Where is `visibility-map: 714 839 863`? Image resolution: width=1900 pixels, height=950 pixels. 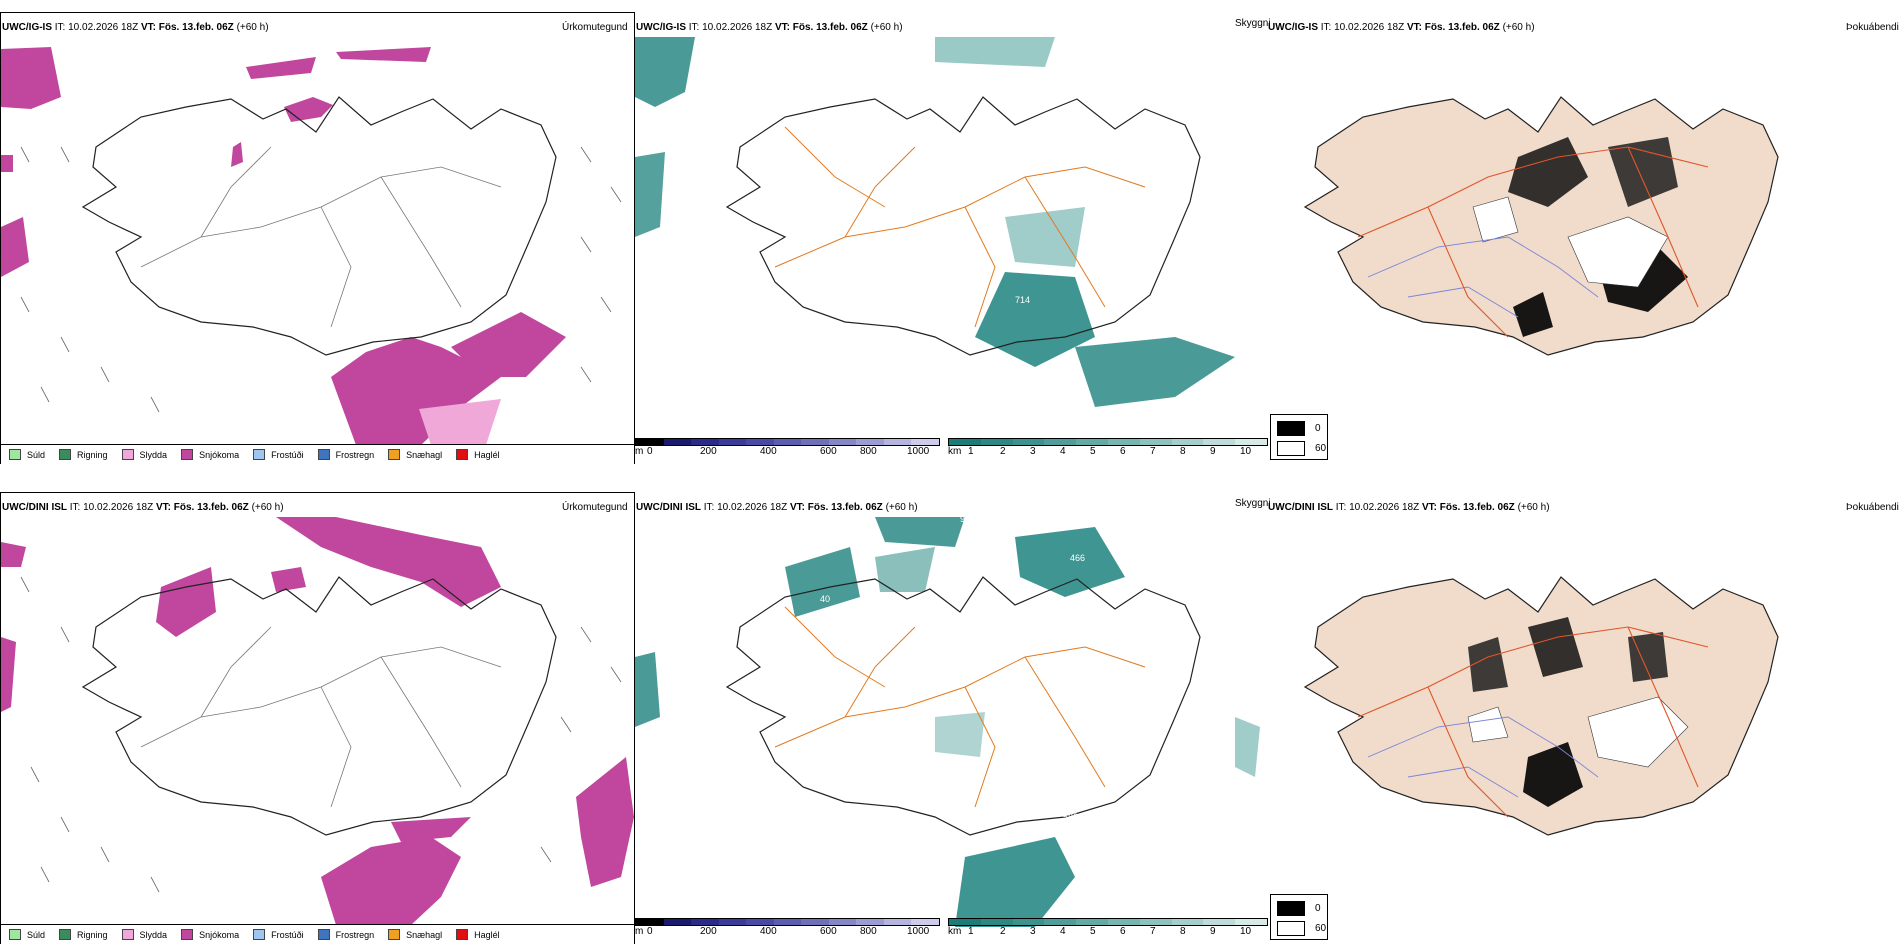 visibility-map: 714 839 863 is located at coordinates (935, 232).